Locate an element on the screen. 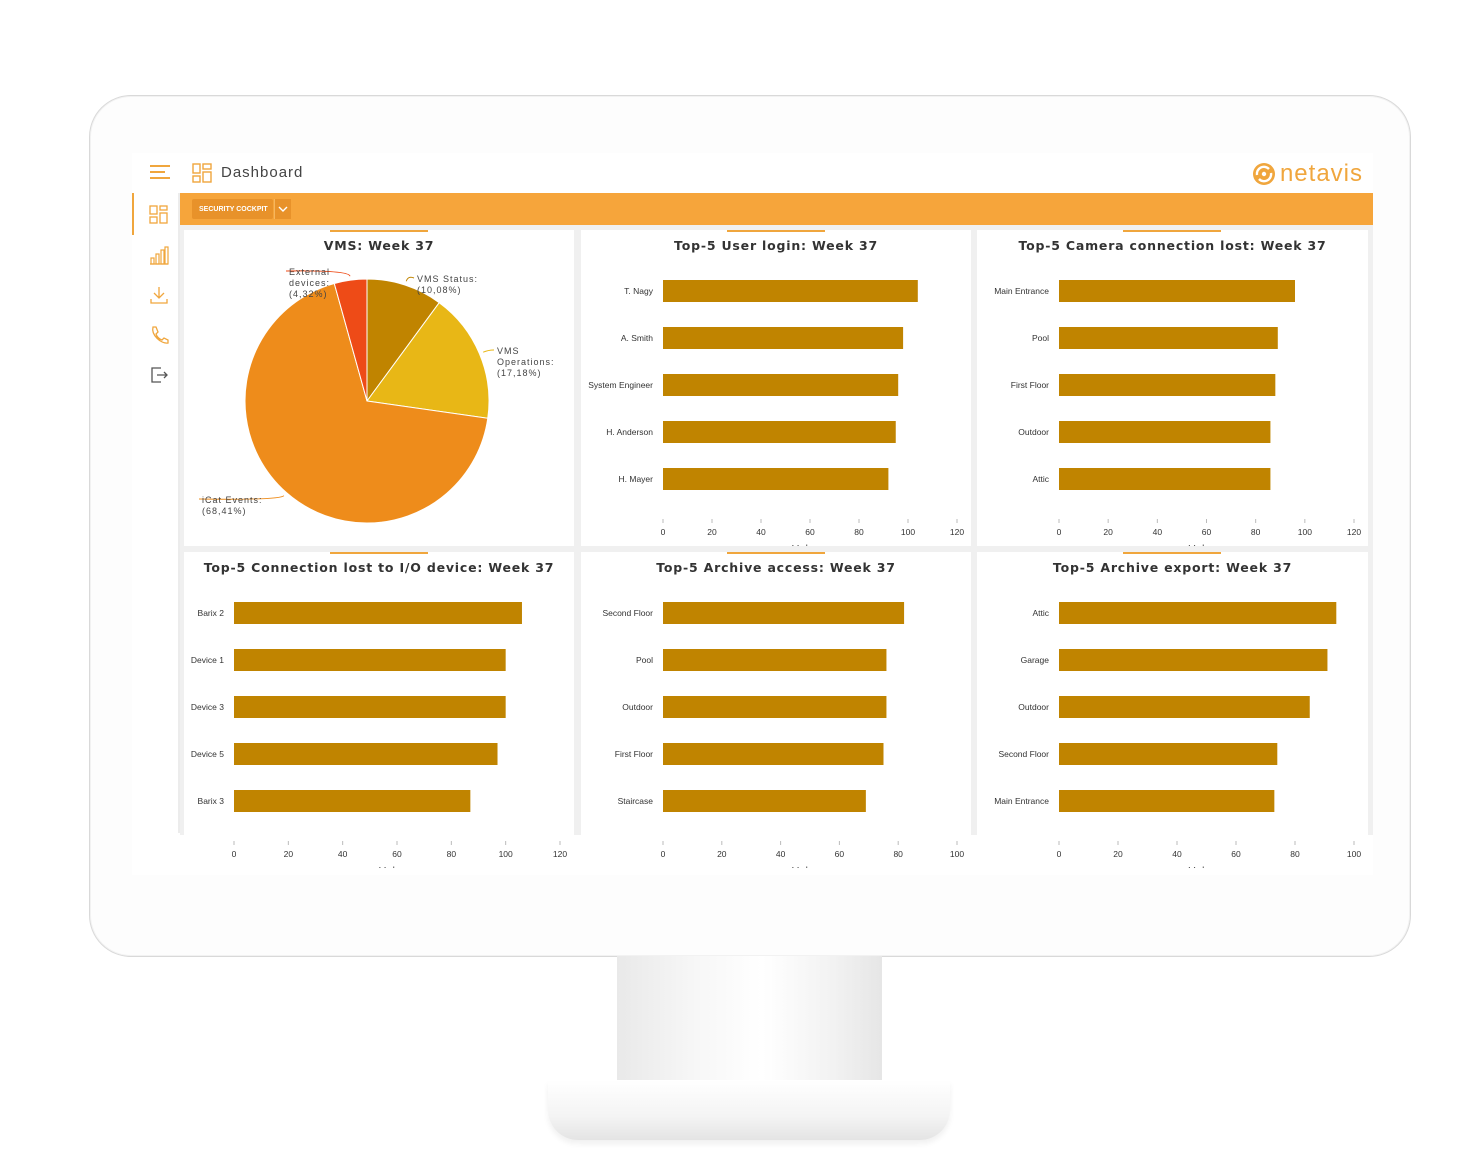 This screenshot has height=1168, width=1476. monitor-base is located at coordinates (749, 1110).